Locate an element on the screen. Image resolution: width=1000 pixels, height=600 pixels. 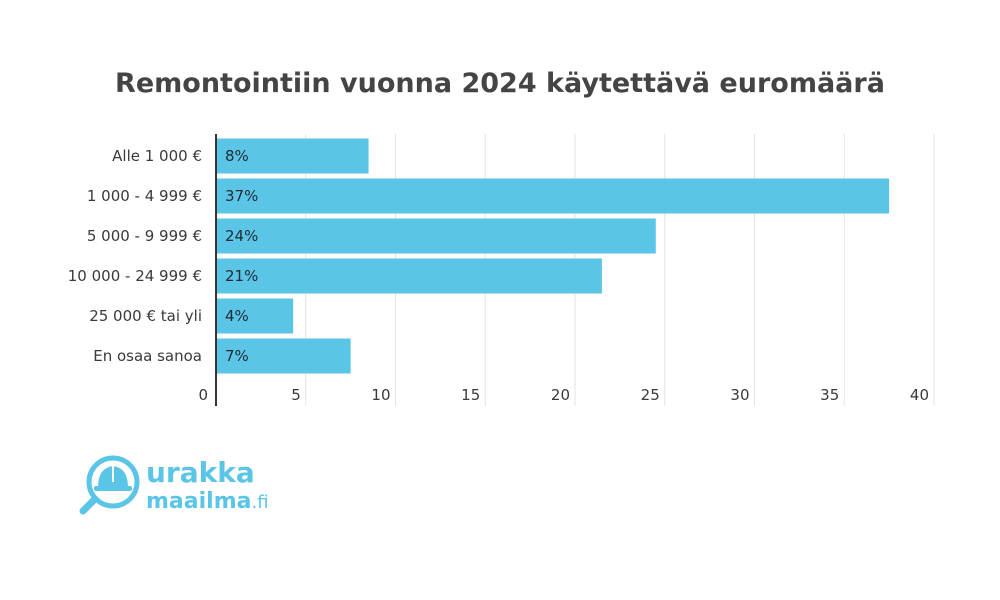
x-tick-label: 10 is located at coordinates (380, 395).